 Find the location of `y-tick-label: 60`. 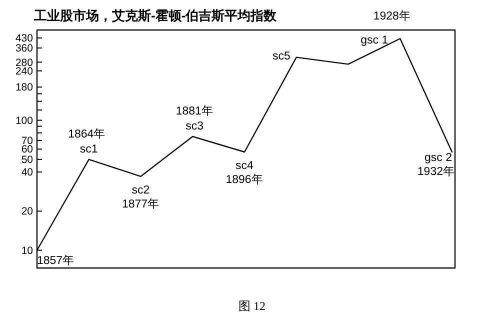

y-tick-label: 60 is located at coordinates (27, 150).